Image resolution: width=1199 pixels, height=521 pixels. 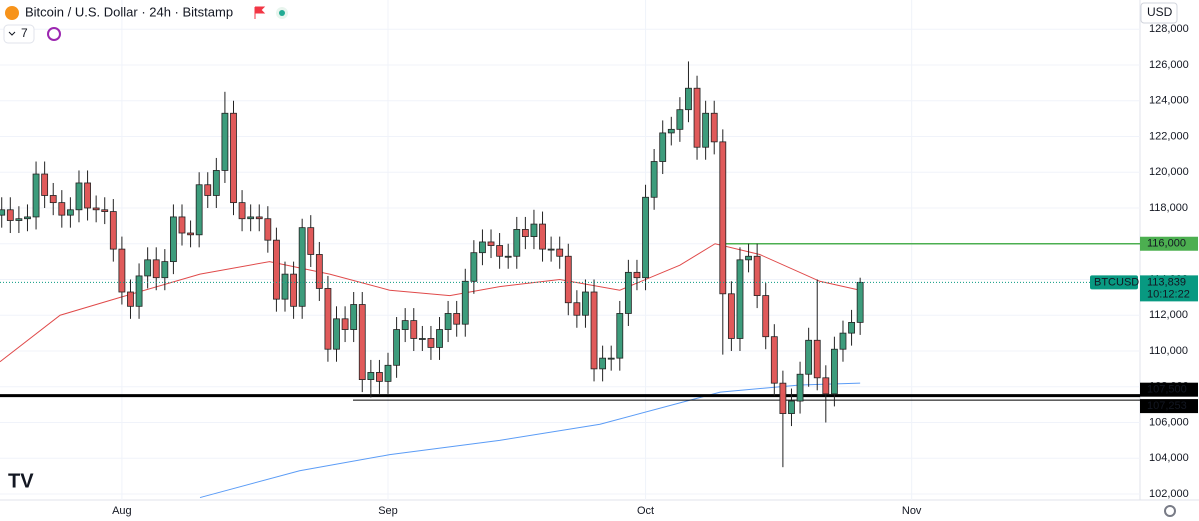 What do you see at coordinates (12, 13) in the screenshot?
I see `btc-icon` at bounding box center [12, 13].